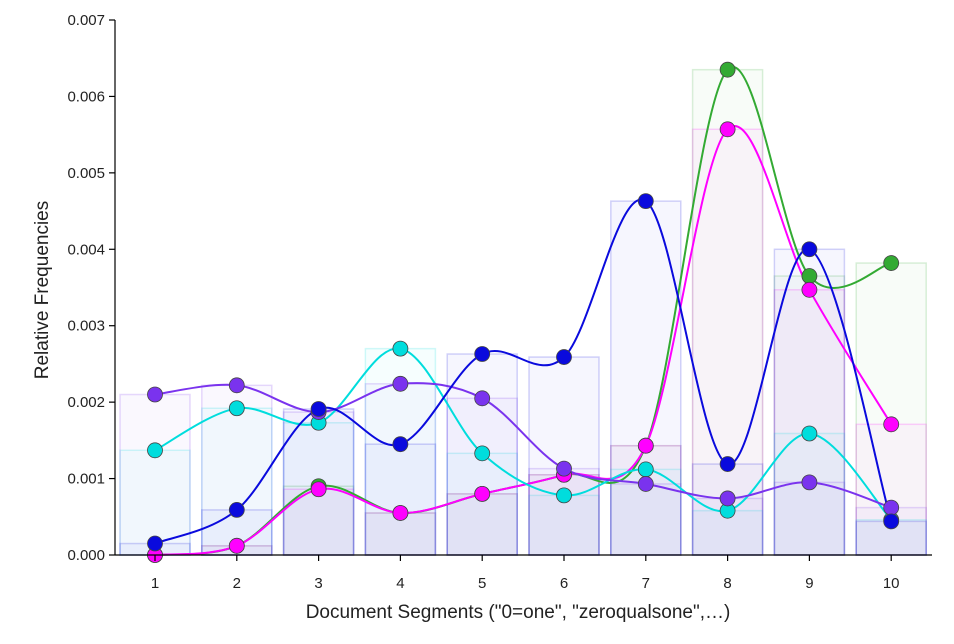 The height and width of the screenshot is (644, 954). What do you see at coordinates (891, 507) in the screenshot?
I see `point-s4-c10` at bounding box center [891, 507].